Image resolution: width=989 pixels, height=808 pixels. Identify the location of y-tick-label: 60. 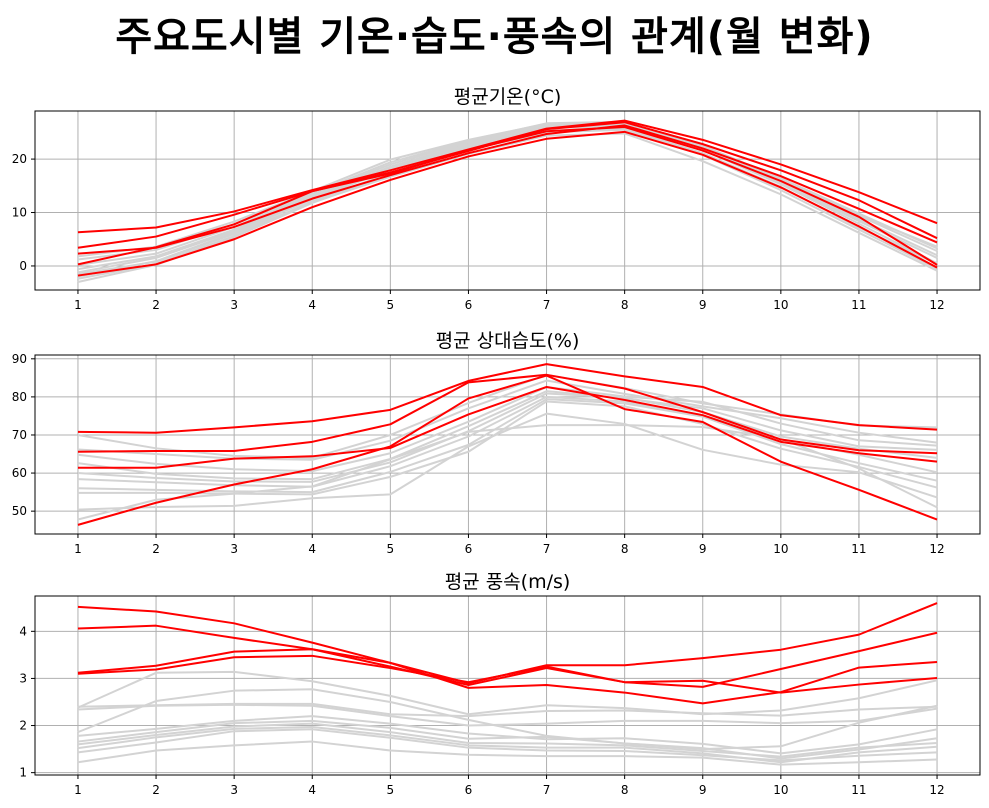
(19, 473).